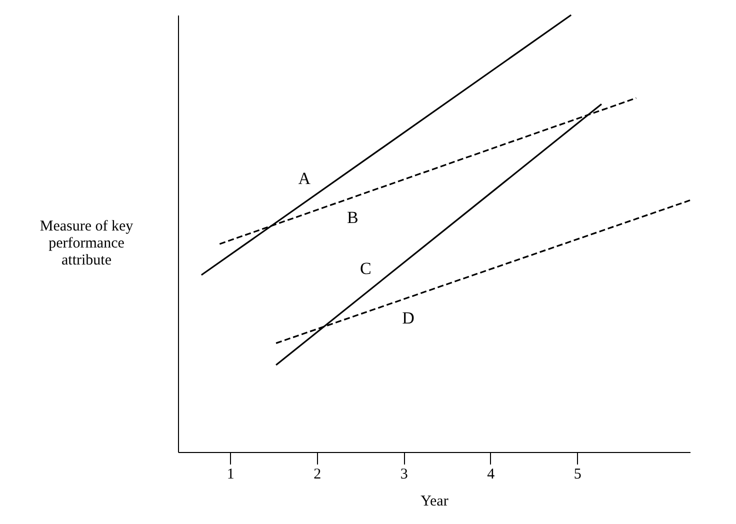 This screenshot has height=524, width=736. What do you see at coordinates (434, 502) in the screenshot?
I see `x-axis-title: Year` at bounding box center [434, 502].